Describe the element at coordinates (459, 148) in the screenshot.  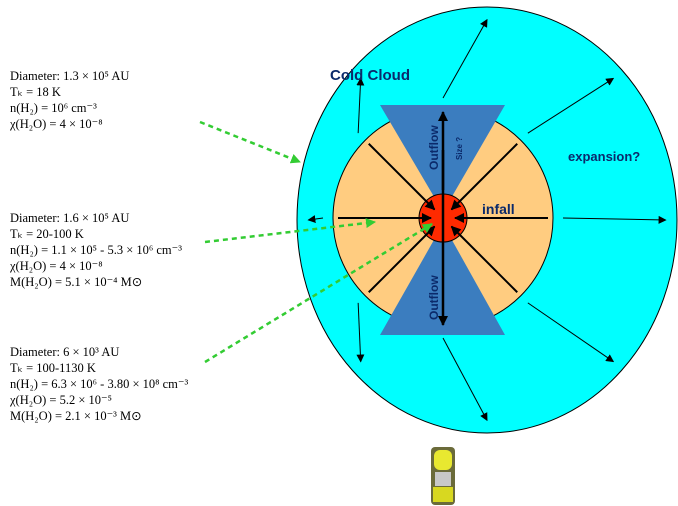
I see `label: Size ?` at that location.